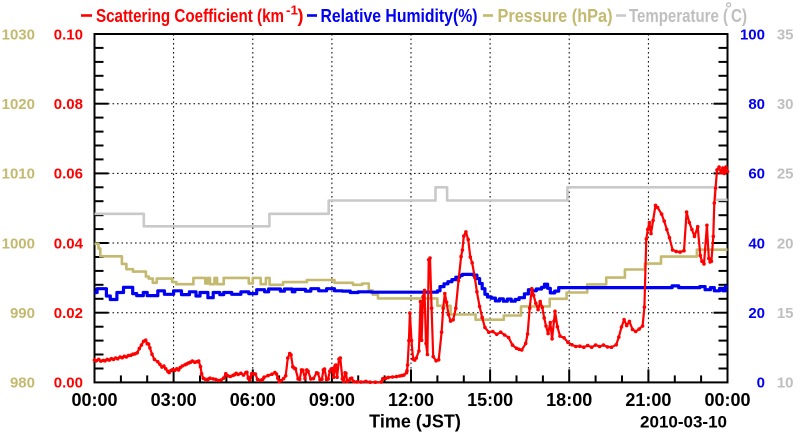  What do you see at coordinates (761, 383) in the screenshot?
I see `svg-text: 0` at bounding box center [761, 383].